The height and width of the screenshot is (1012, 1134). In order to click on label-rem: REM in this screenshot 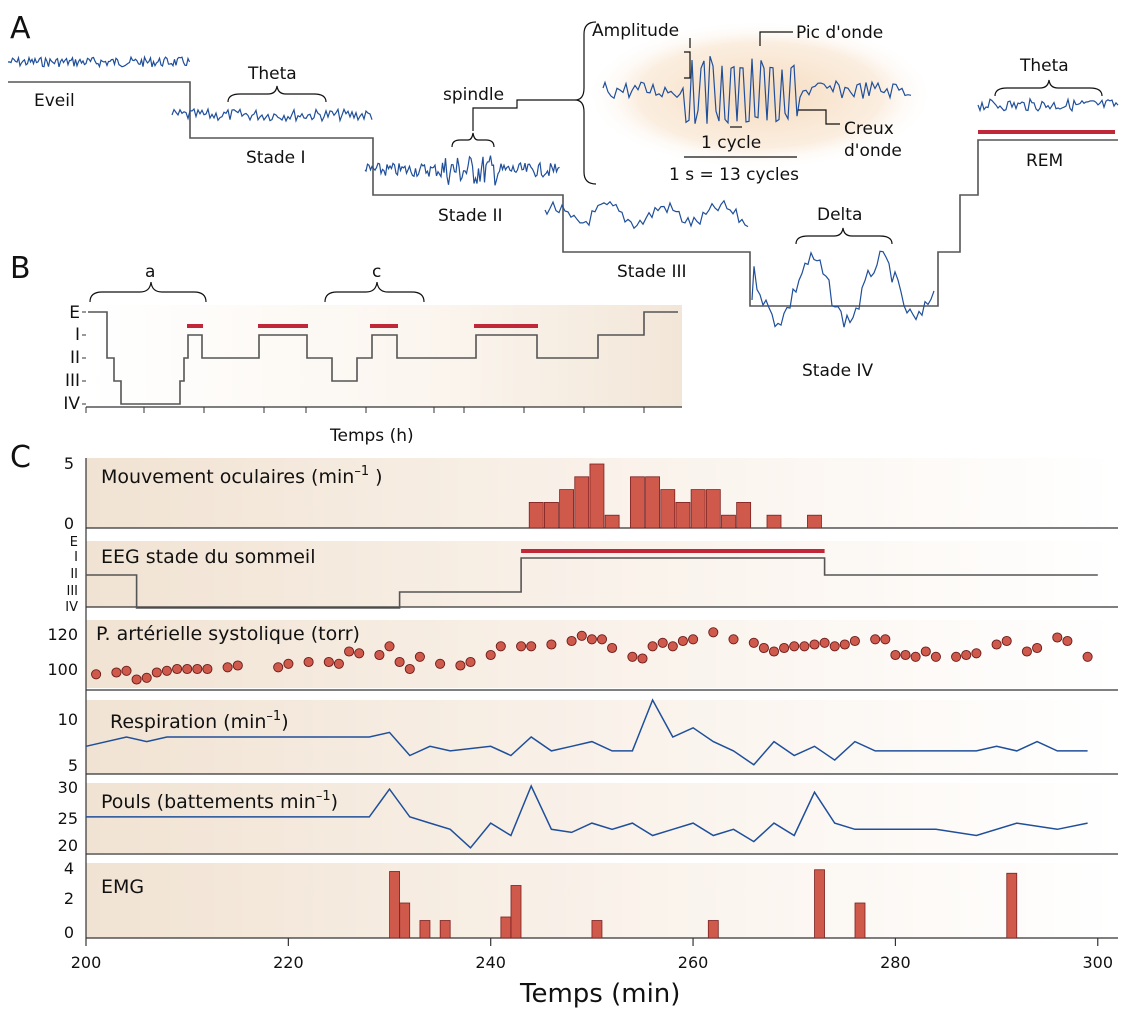, I will do `click(1044, 161)`.